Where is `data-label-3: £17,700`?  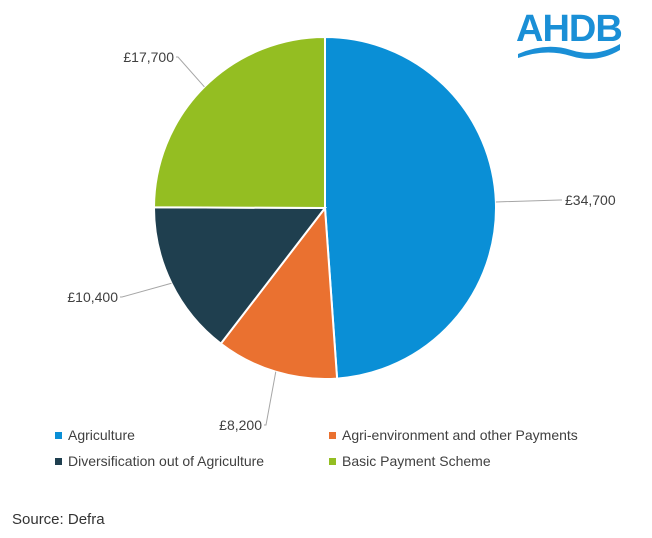 data-label-3: £17,700 is located at coordinates (148, 57).